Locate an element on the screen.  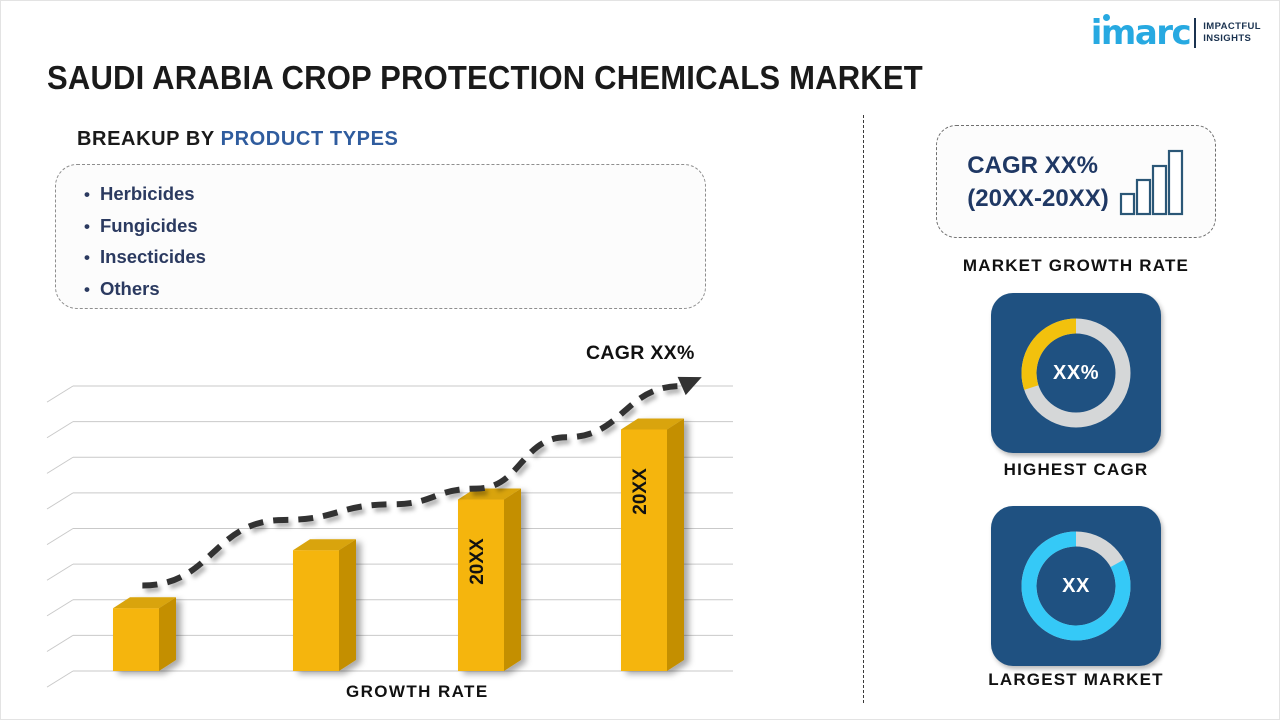
list-item-label: Insecticides is located at coordinates (153, 256).